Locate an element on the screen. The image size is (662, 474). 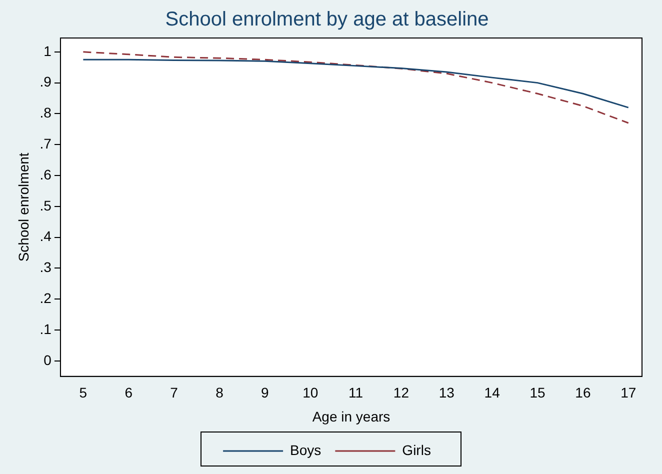
y-tick-label: .9 is located at coordinates (46, 82).